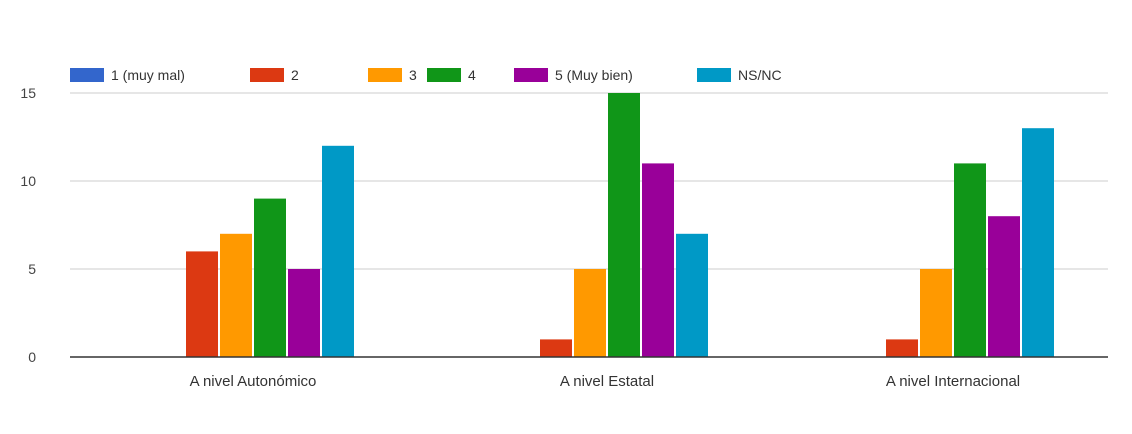 The image size is (1132, 434). I want to click on x-category-label: A nivel Autonómico, so click(253, 381).